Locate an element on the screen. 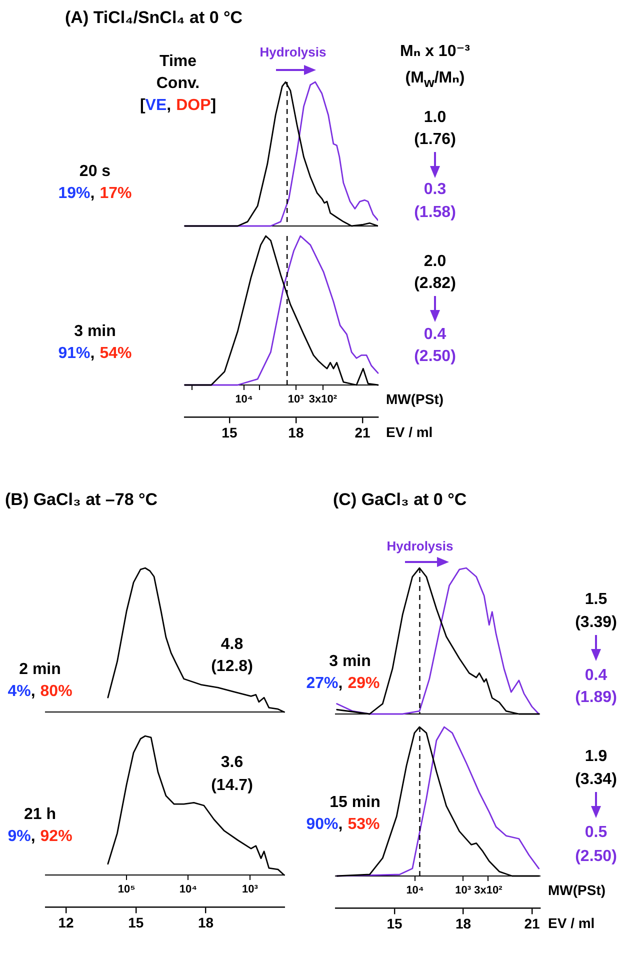 This screenshot has height=955, width=628. text: 4% is located at coordinates (19, 691).